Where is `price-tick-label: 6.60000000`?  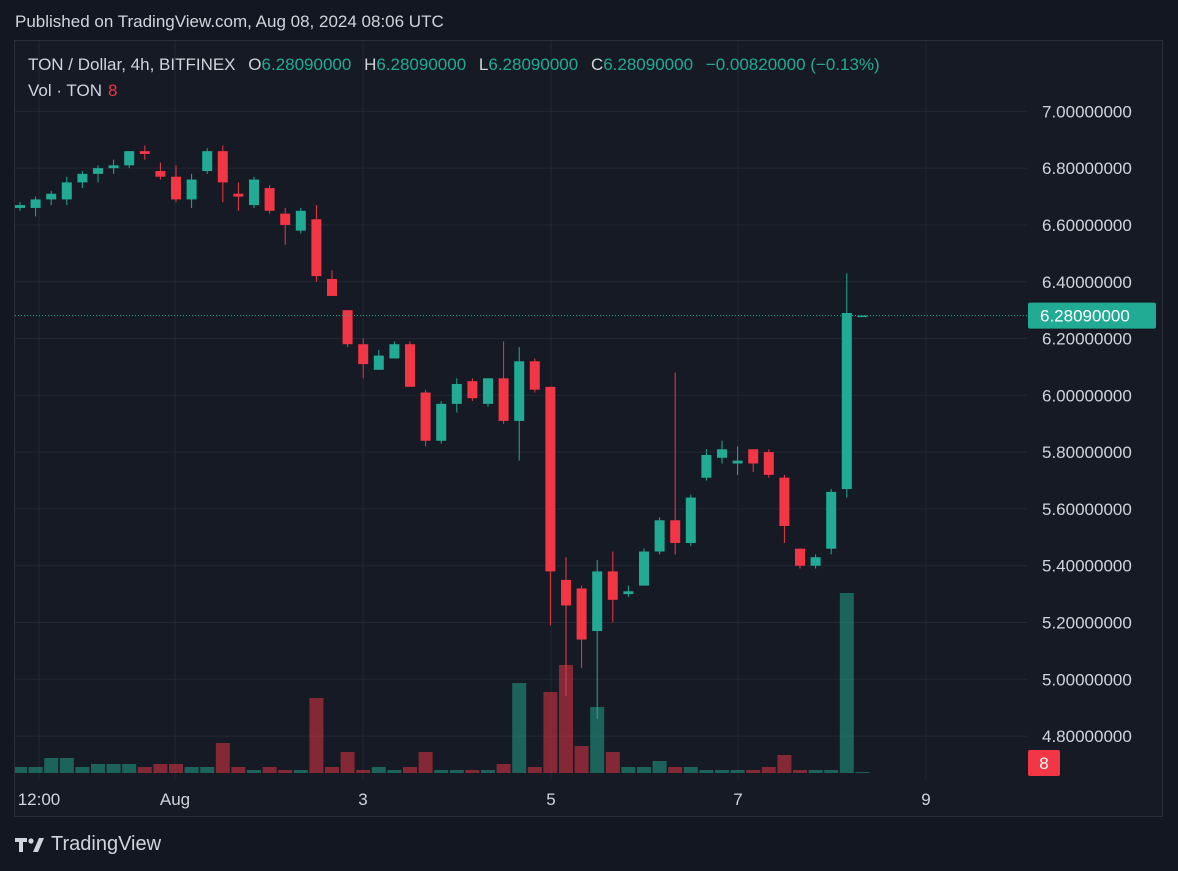 price-tick-label: 6.60000000 is located at coordinates (1087, 225).